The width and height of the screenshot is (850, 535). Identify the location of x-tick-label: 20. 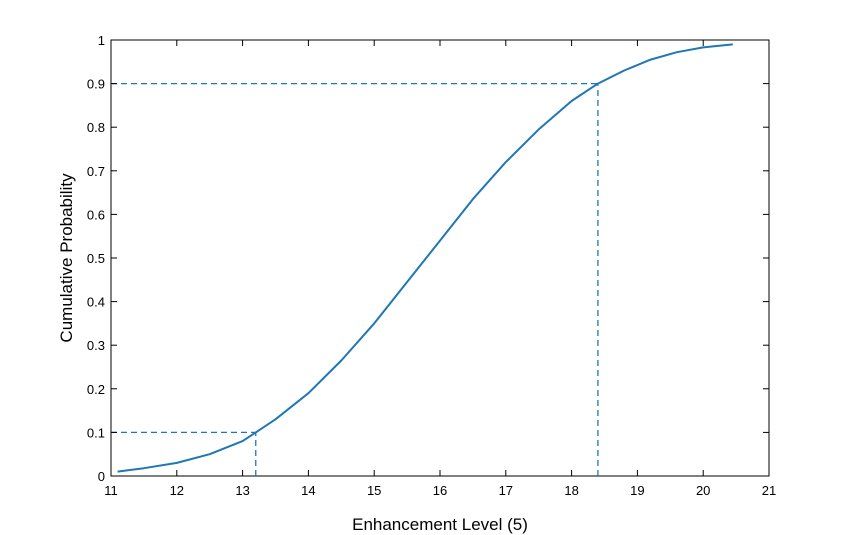
(703, 490).